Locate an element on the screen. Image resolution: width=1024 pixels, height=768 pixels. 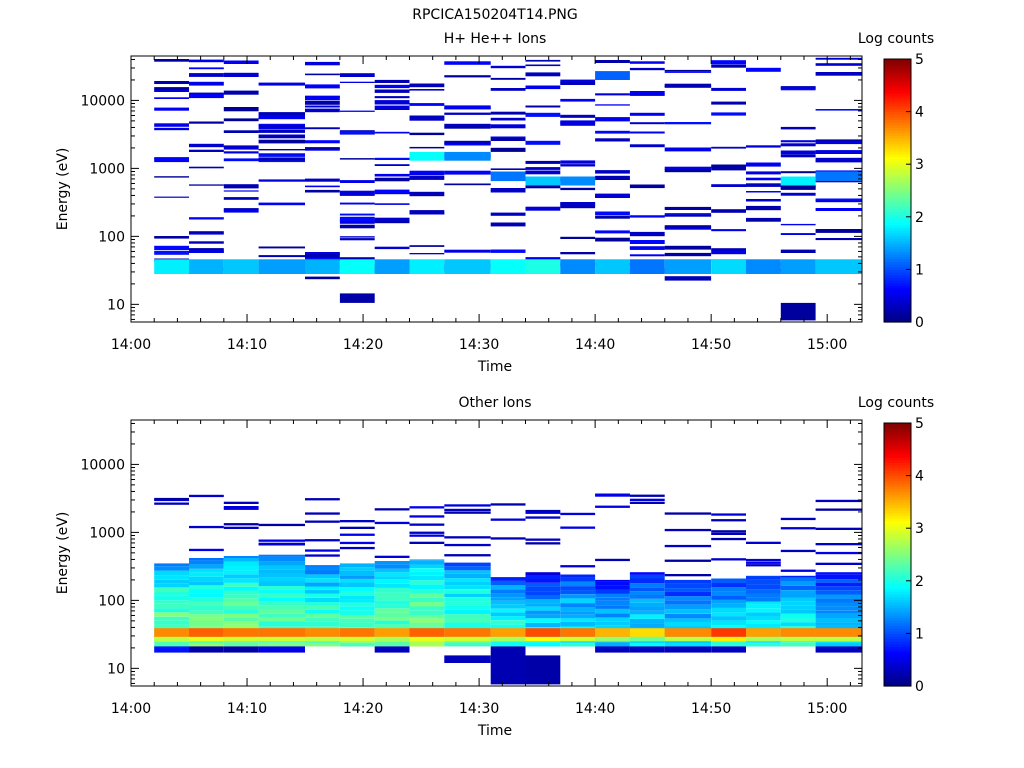
colorbar-frame is located at coordinates (897, 554).